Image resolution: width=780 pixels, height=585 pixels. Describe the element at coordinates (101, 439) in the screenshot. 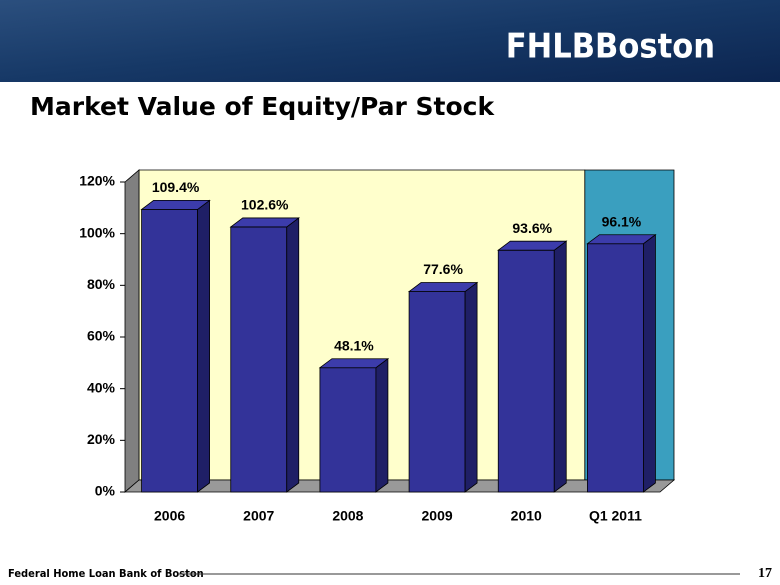

I see `y-tick-label: 20%` at that location.